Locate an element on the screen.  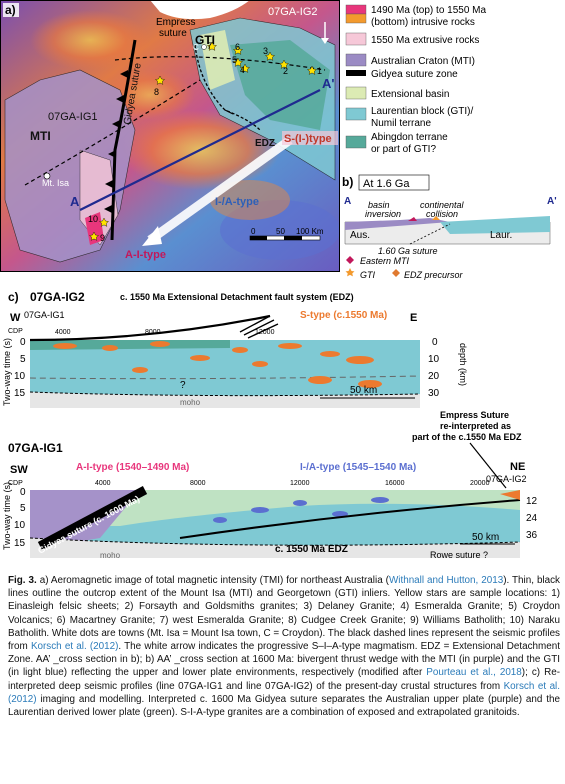
svg-text: 3 is located at coordinates (265, 51).